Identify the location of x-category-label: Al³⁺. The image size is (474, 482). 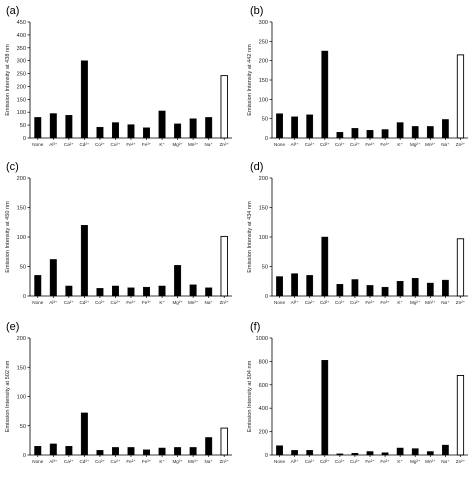
(295, 461).